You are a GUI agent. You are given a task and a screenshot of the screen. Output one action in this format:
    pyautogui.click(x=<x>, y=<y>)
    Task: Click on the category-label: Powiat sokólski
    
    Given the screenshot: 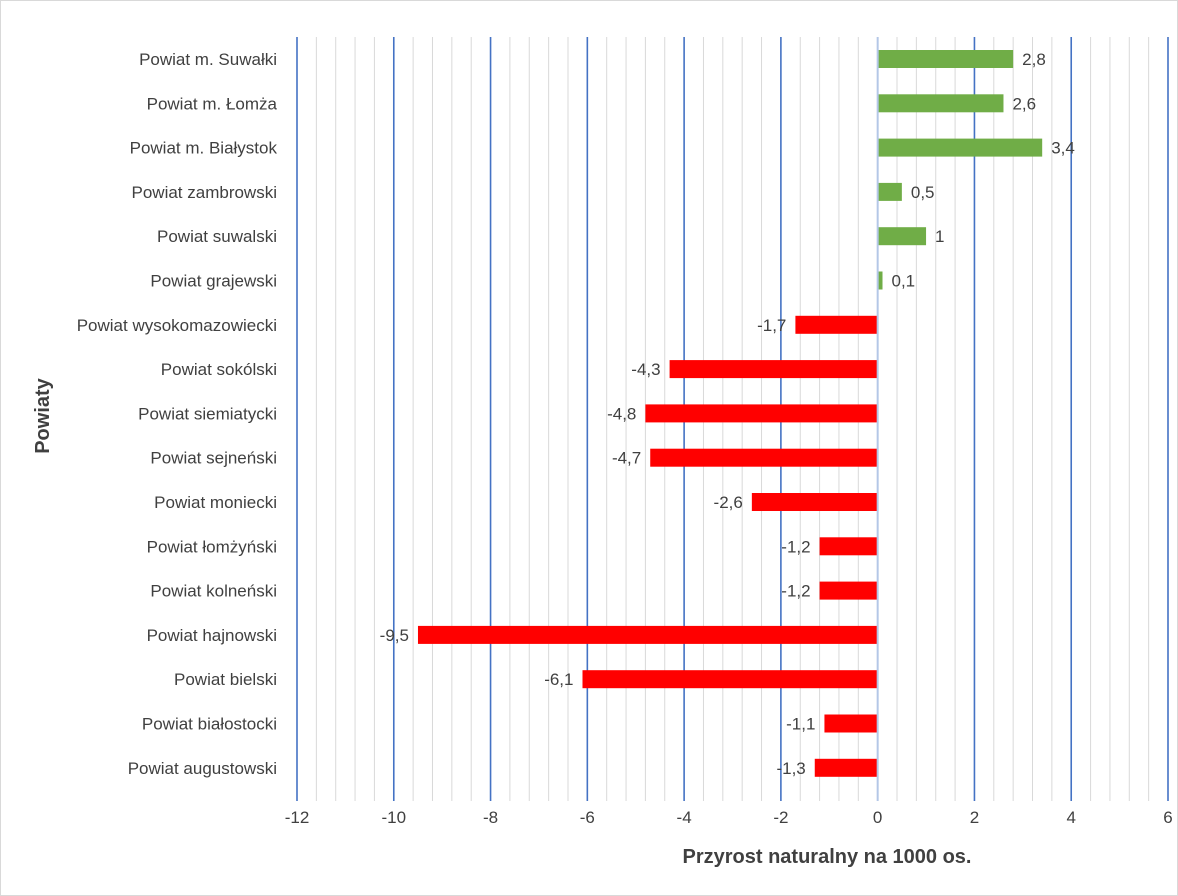 What is the action you would take?
    pyautogui.click(x=219, y=369)
    